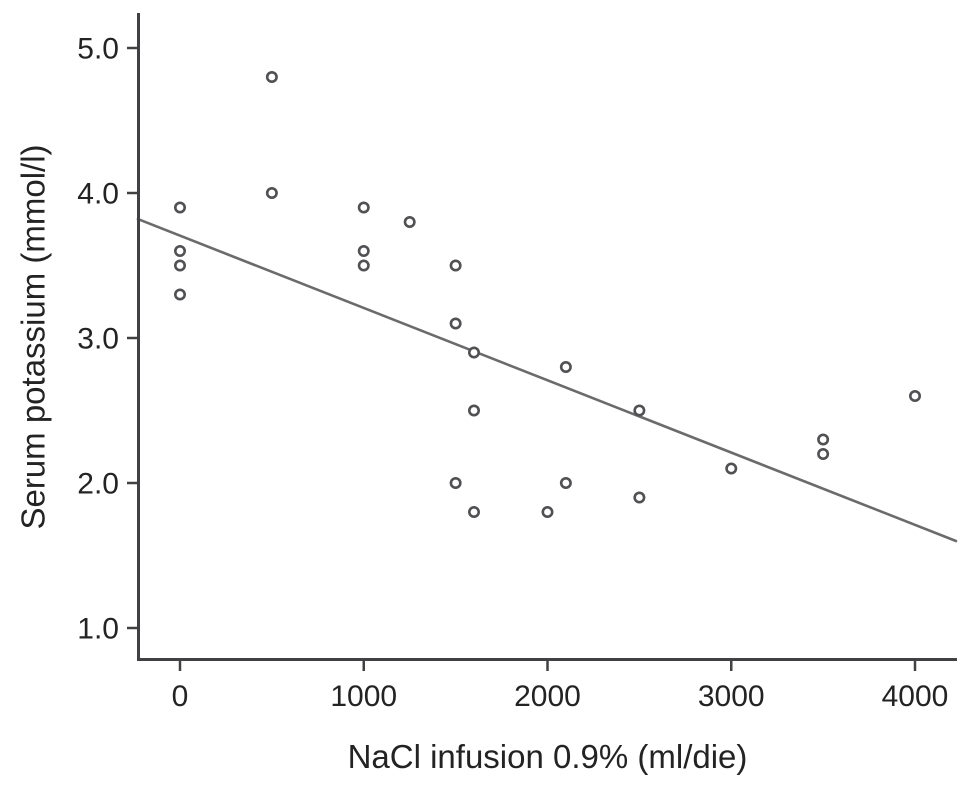 The height and width of the screenshot is (787, 969). What do you see at coordinates (33, 337) in the screenshot?
I see `y-axis-title: Serum potassium (mmol/l)` at bounding box center [33, 337].